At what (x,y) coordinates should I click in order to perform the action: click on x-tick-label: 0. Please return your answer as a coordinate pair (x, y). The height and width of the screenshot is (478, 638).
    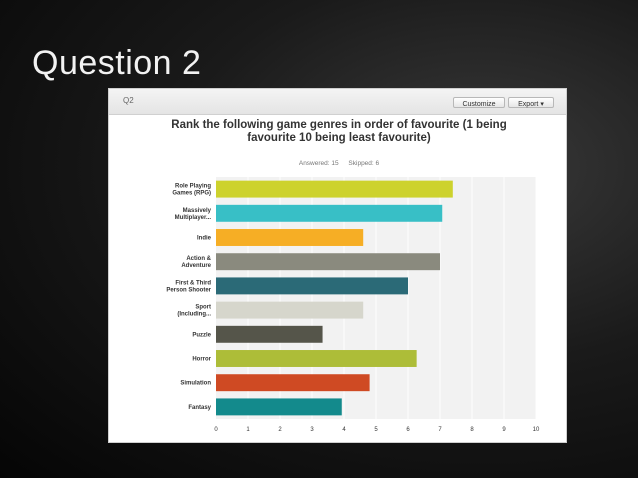
    Looking at the image, I should click on (216, 430).